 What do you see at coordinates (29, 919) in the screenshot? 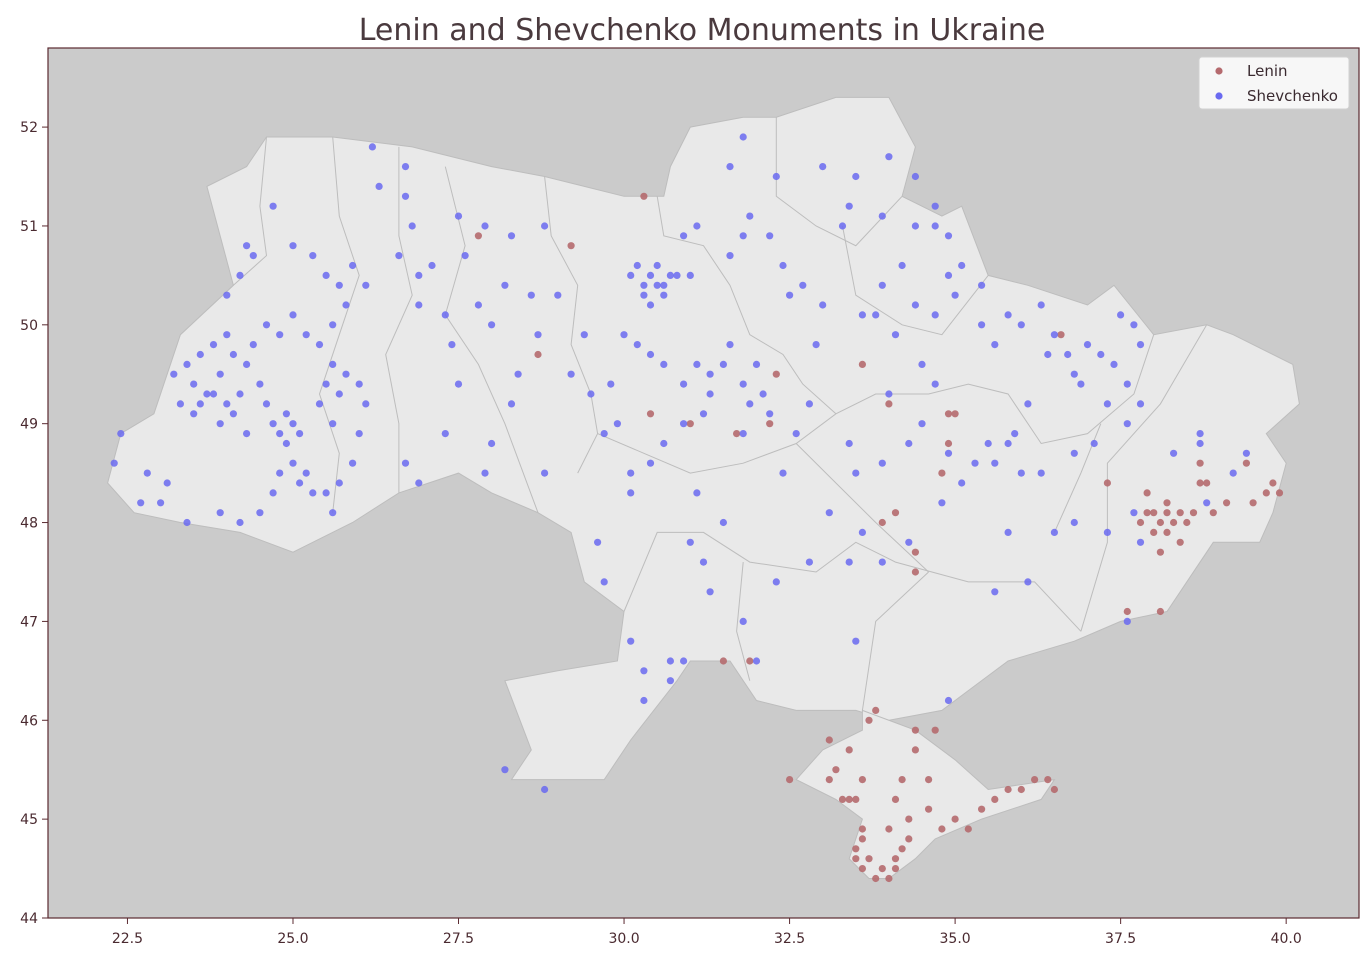
I see `y-tick-label: 44` at bounding box center [29, 919].